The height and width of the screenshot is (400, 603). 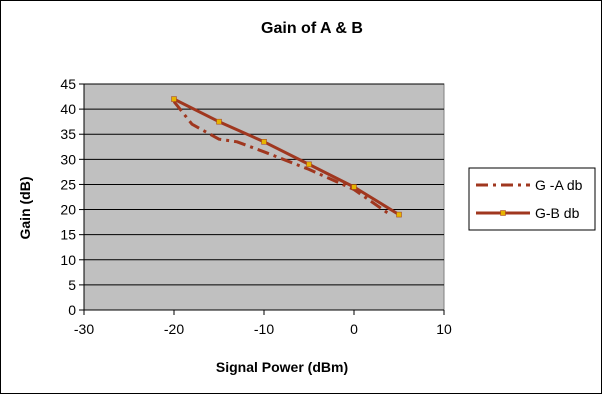 I want to click on y-axis-title: Gain (dB), so click(x=25, y=208).